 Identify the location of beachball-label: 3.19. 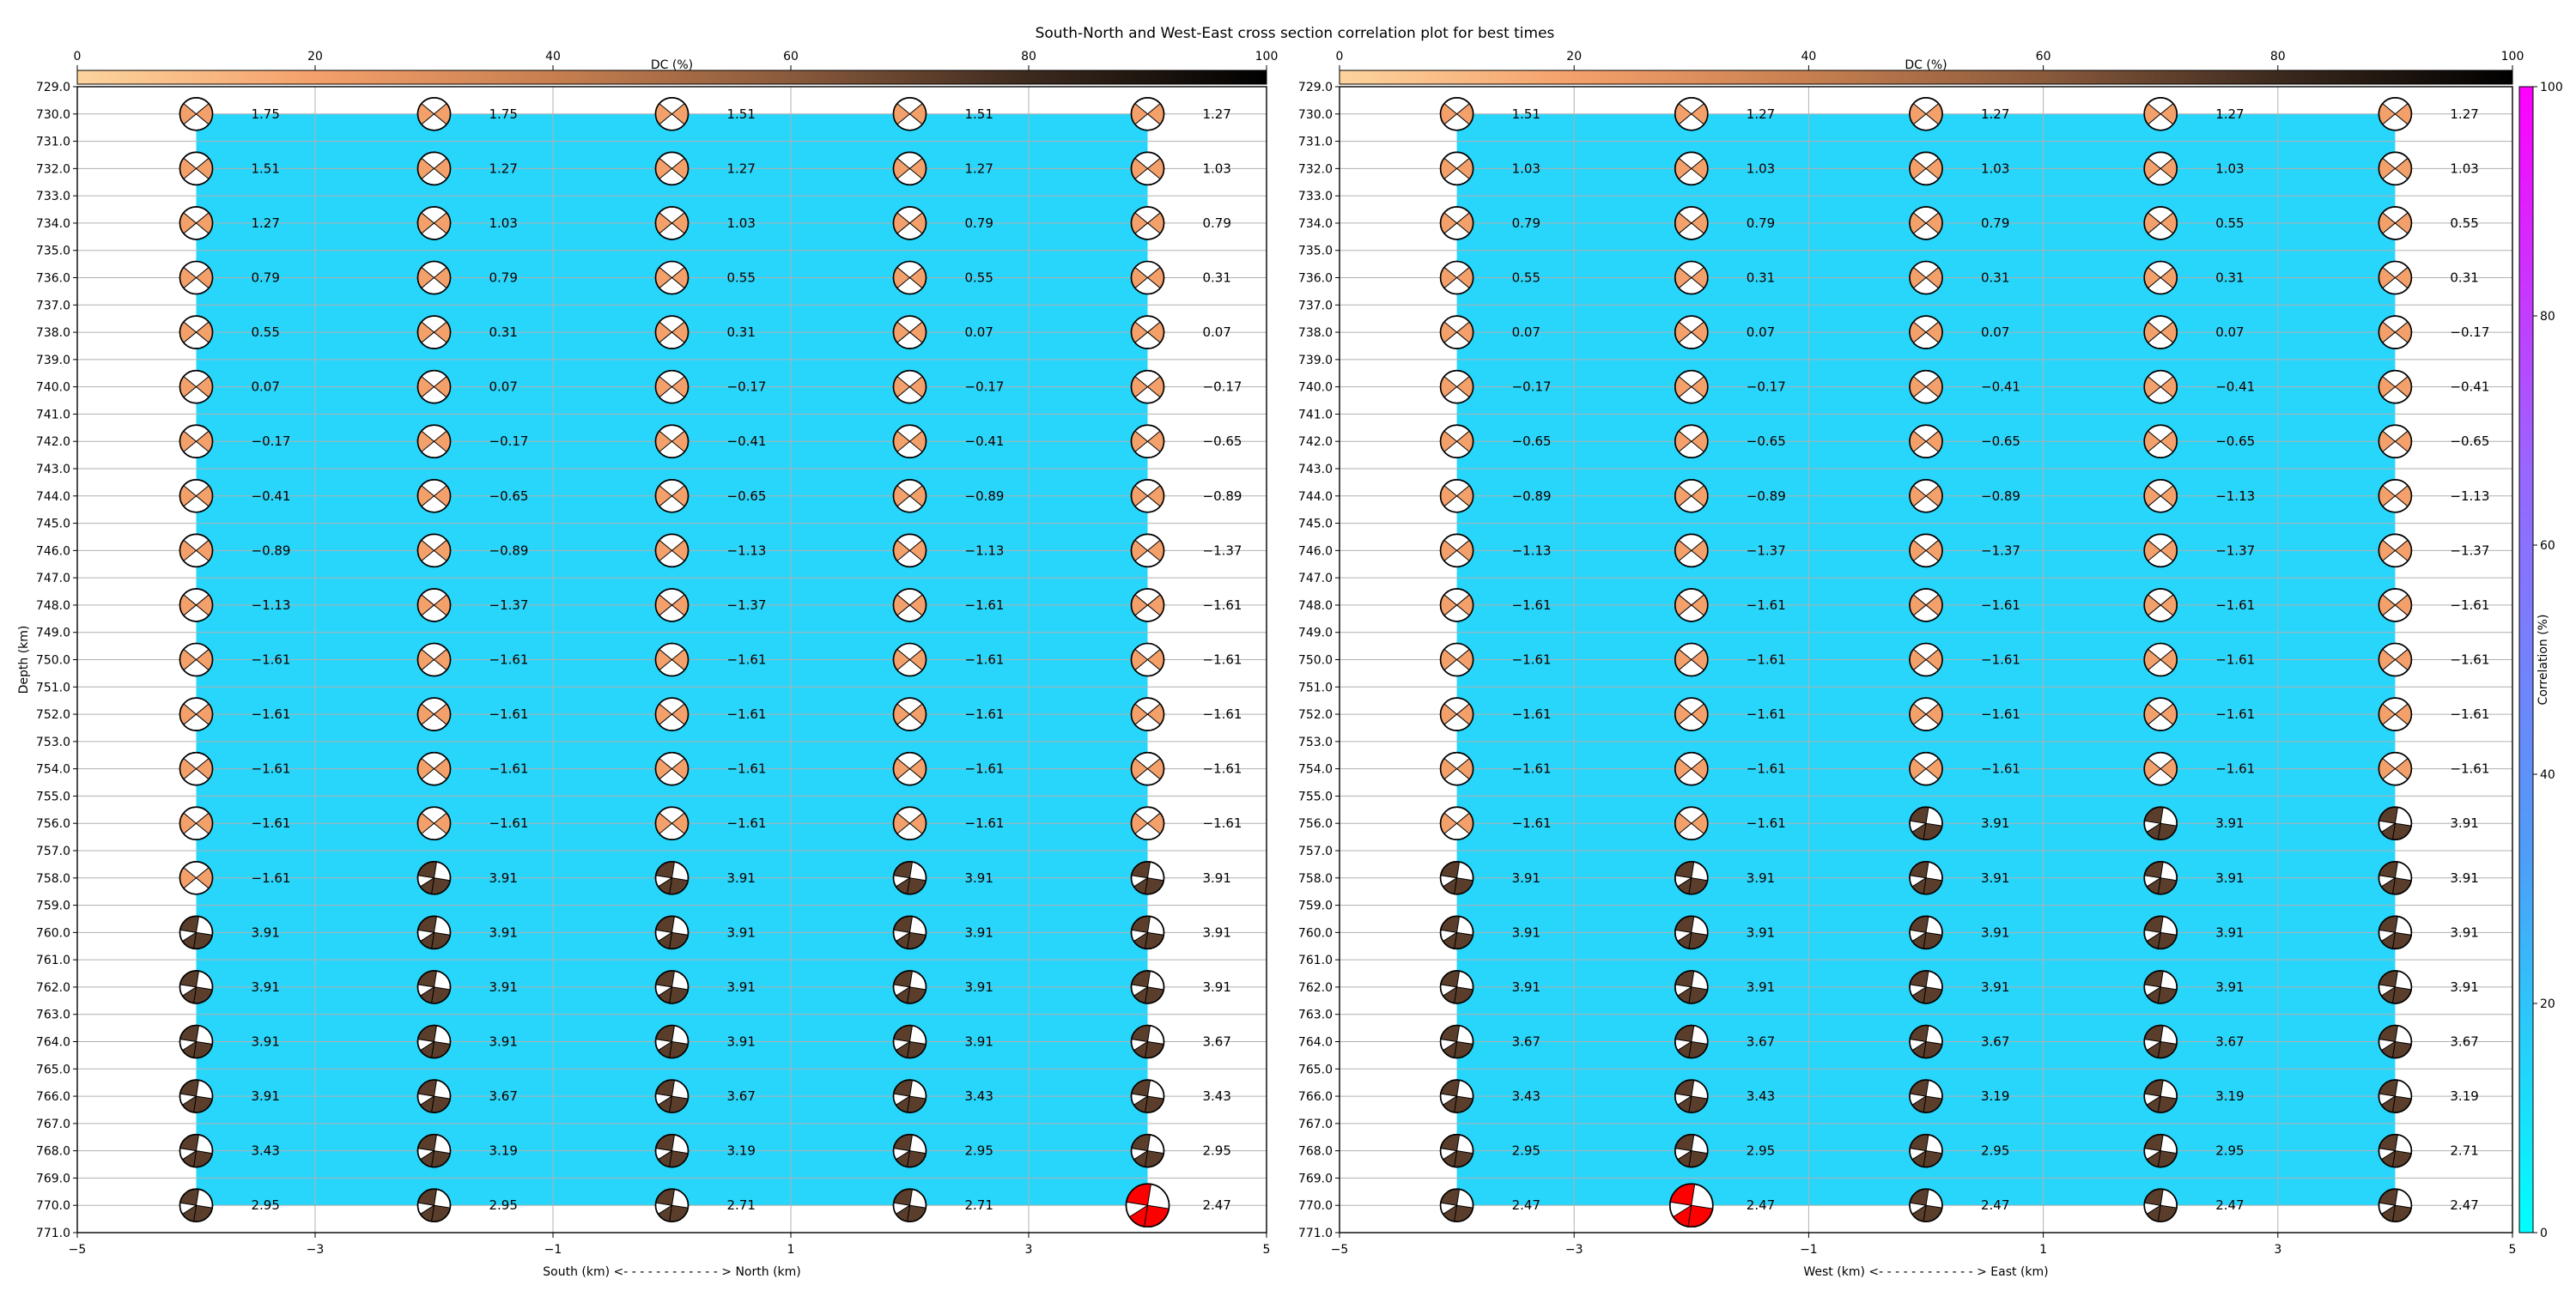
(2229, 1096).